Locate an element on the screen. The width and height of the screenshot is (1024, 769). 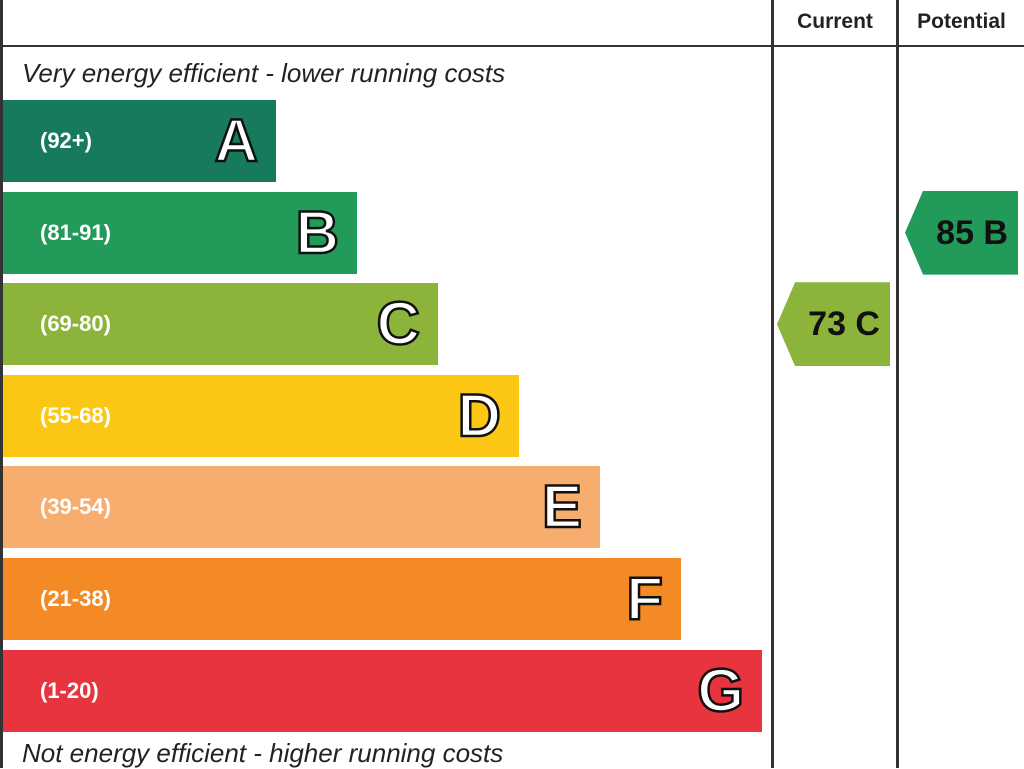
current-rating-arrow: 73 C is located at coordinates (833, 324).